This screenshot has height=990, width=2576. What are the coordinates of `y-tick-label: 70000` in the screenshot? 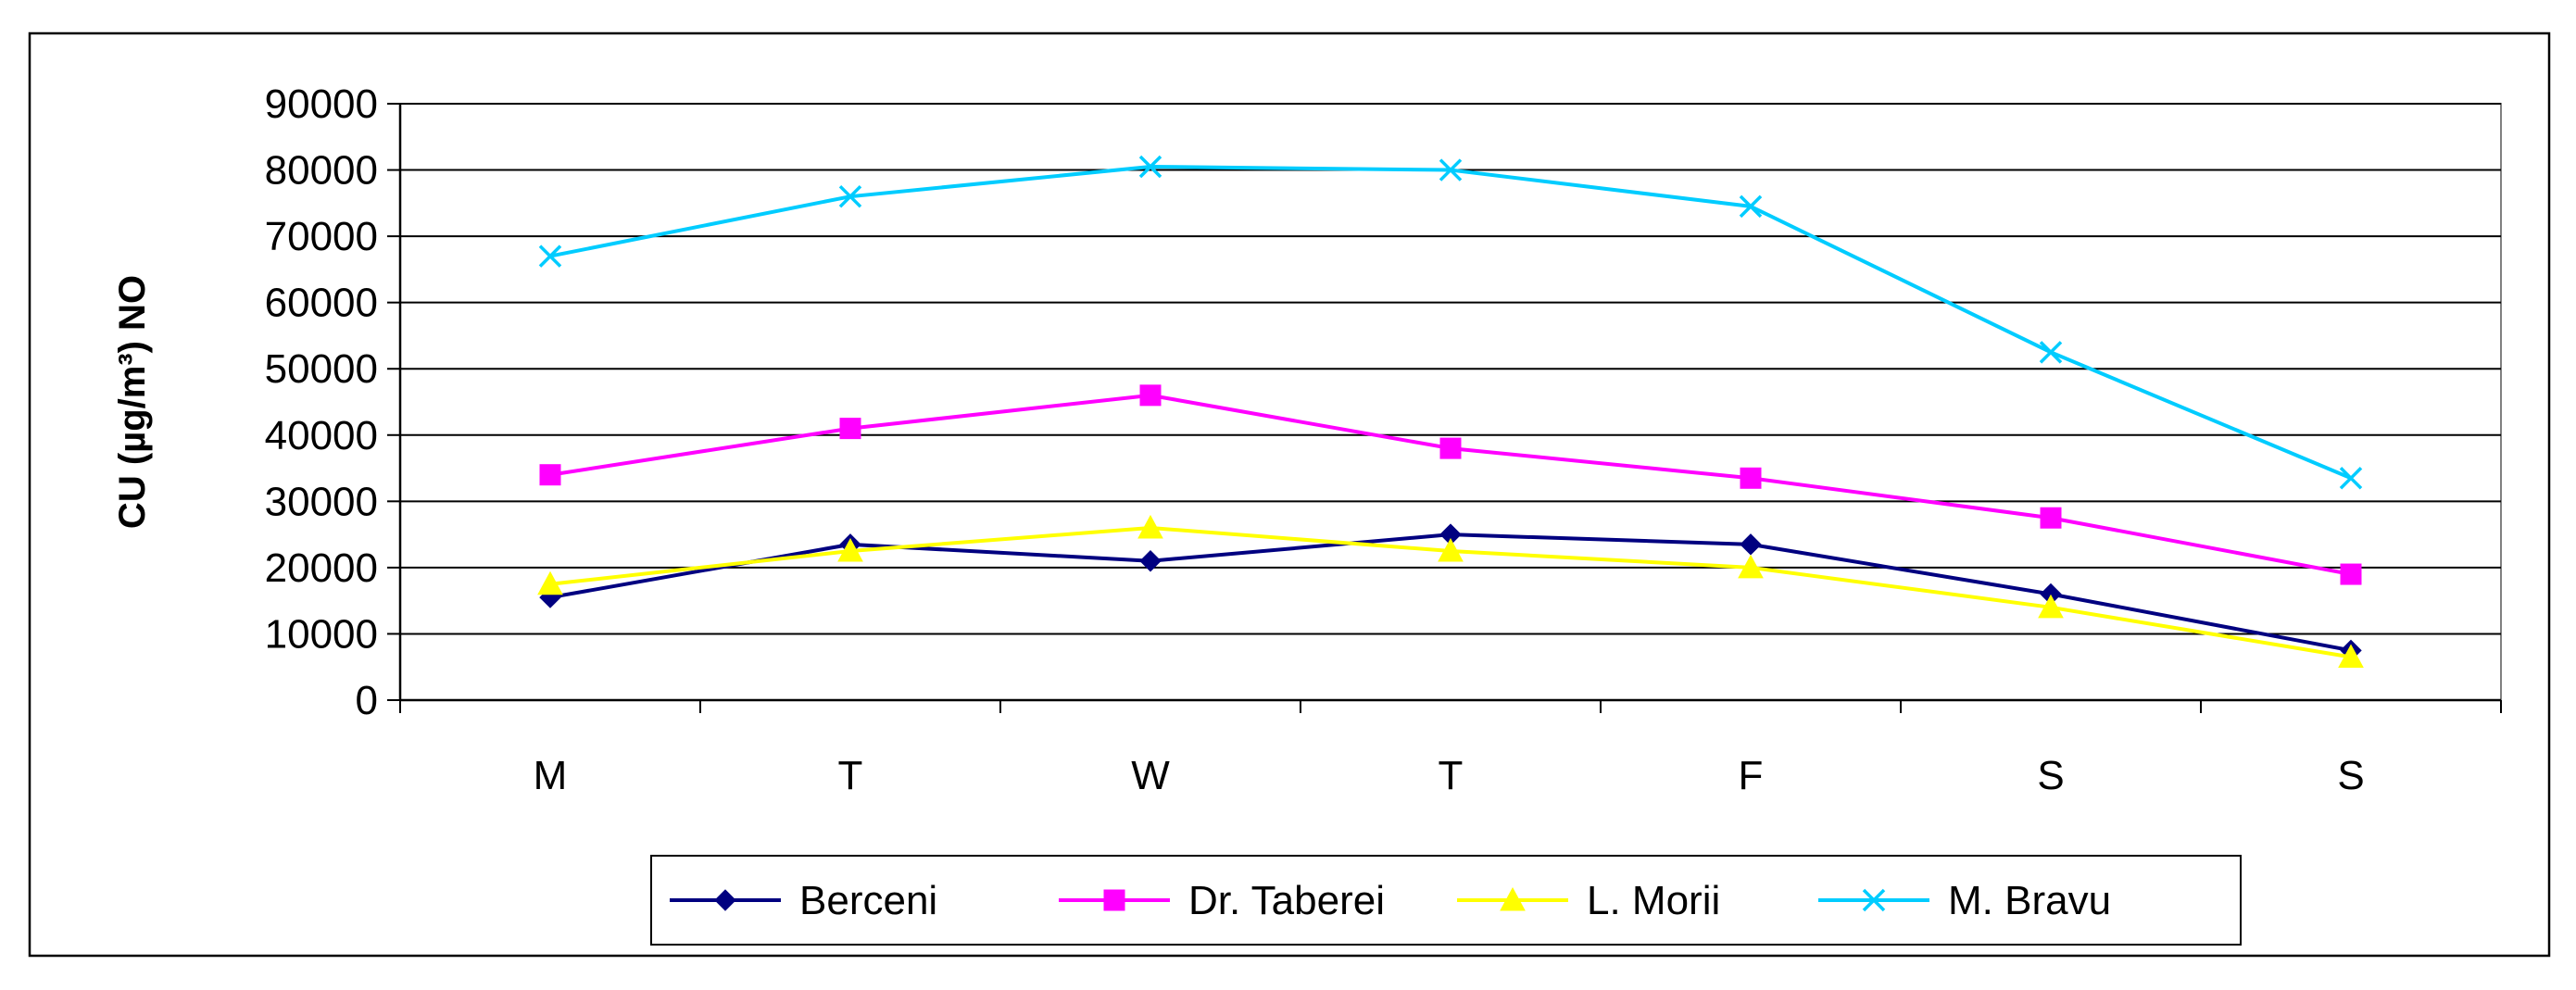 It's located at (321, 236).